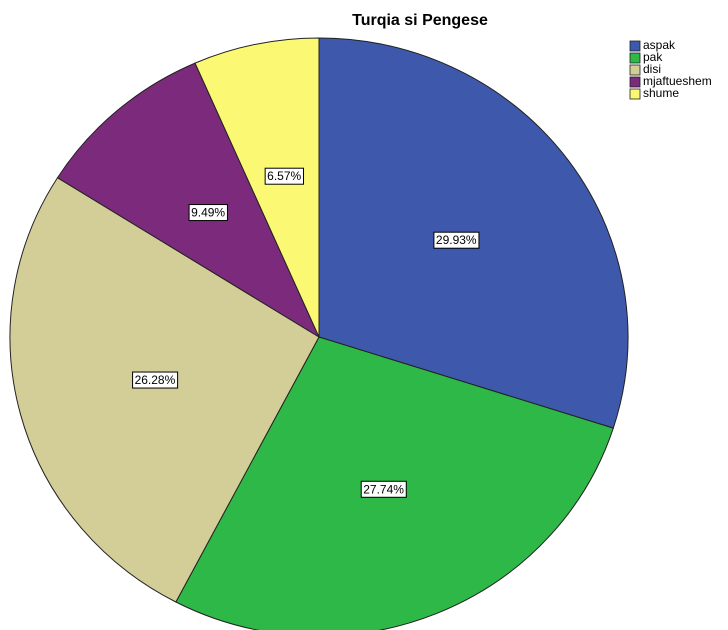 The height and width of the screenshot is (630, 728). What do you see at coordinates (652, 69) in the screenshot?
I see `legend-label: disi` at bounding box center [652, 69].